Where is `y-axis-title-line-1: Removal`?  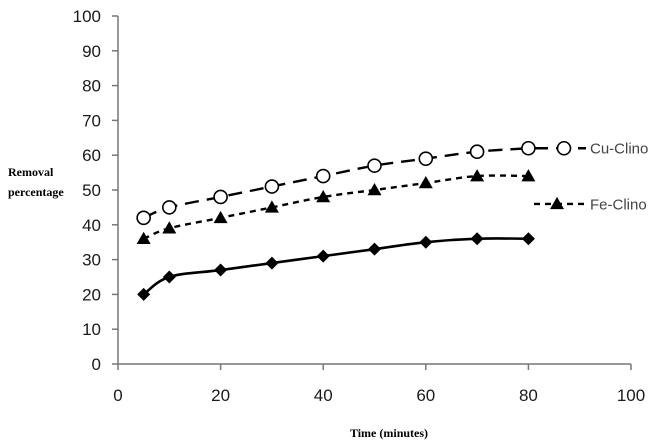
y-axis-title-line-1: Removal is located at coordinates (31, 172).